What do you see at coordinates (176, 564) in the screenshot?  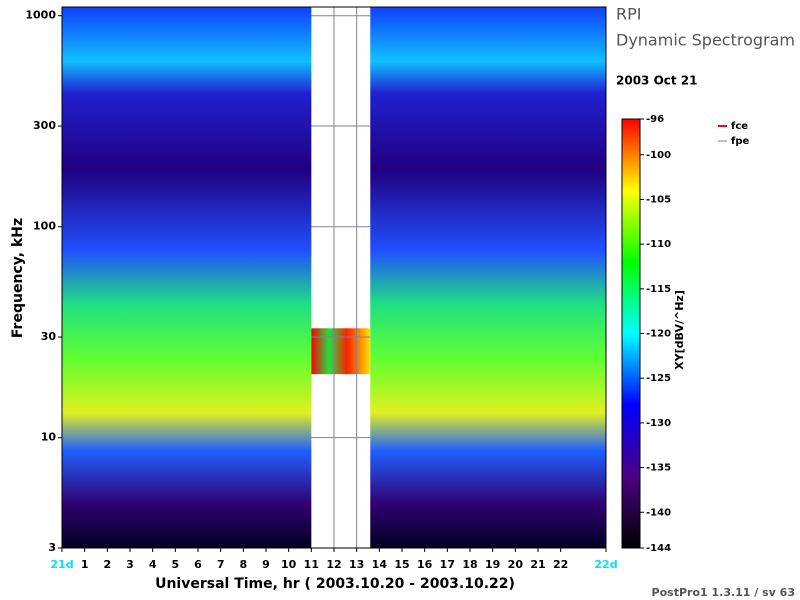 I see `x-tick-label: 5` at bounding box center [176, 564].